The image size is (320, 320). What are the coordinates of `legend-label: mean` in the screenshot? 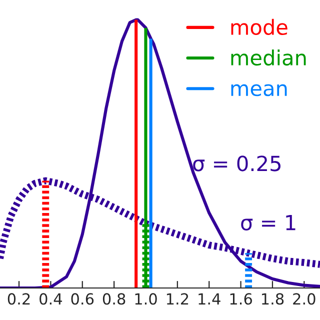 It's located at (259, 90).